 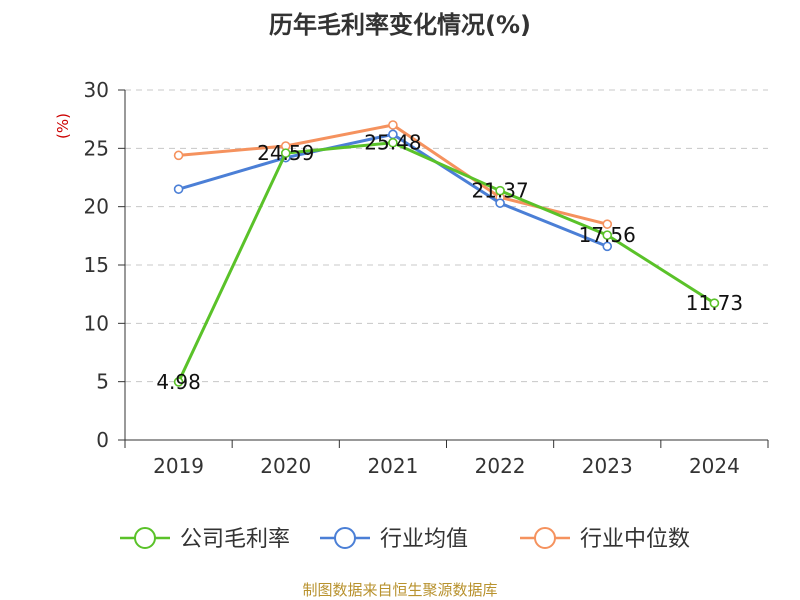 I want to click on y-tick-label-10: 10, so click(x=96, y=323).